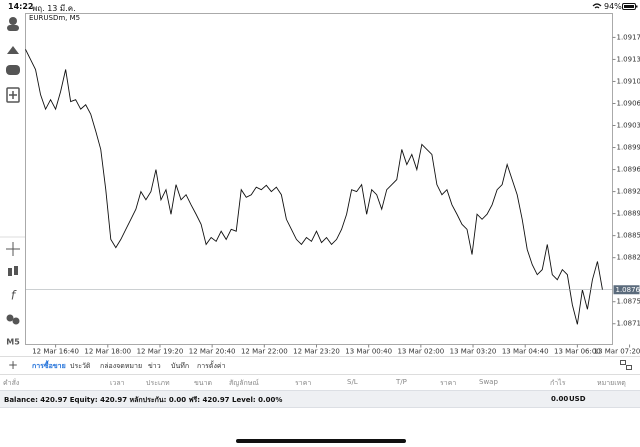  I want to click on column-header: ประเภท, so click(158, 383).